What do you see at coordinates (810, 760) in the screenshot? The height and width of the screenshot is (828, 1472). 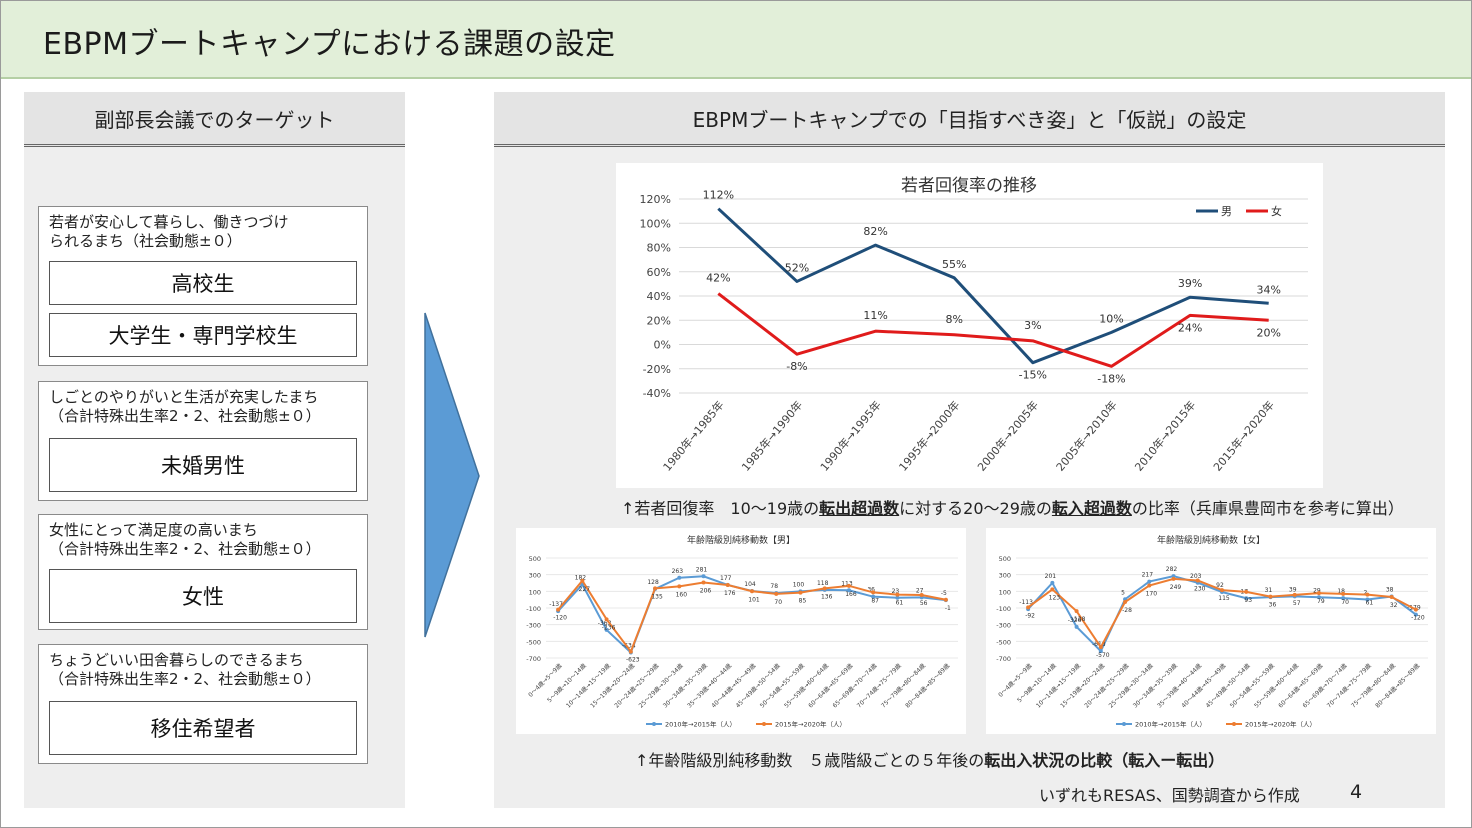 I see `caption-text: ↑年齢階級別純移動数 ５歳階級ごとの５年後の` at bounding box center [810, 760].